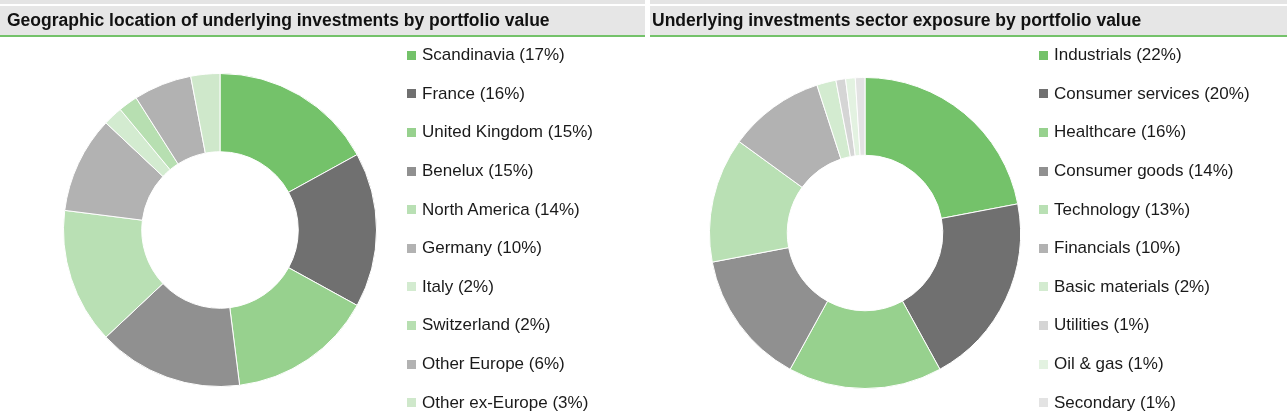 The width and height of the screenshot is (1287, 416). I want to click on legend-label: Italy (2%), so click(458, 286).